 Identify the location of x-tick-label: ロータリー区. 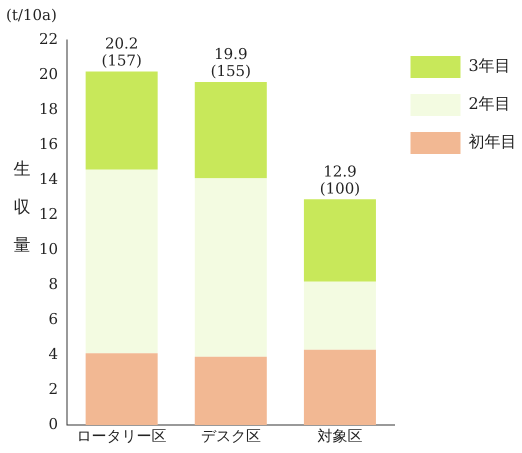
(121, 435).